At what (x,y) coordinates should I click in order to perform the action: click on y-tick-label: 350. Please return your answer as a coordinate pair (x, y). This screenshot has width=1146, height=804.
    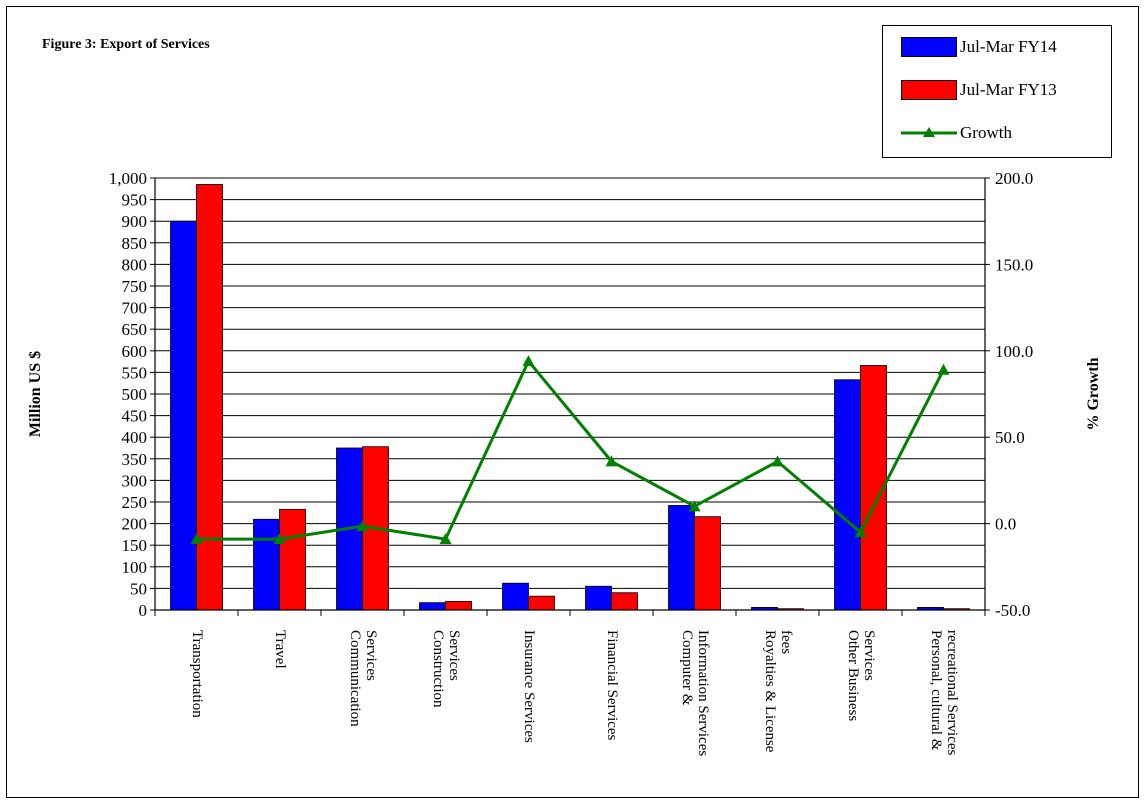
    Looking at the image, I should click on (135, 459).